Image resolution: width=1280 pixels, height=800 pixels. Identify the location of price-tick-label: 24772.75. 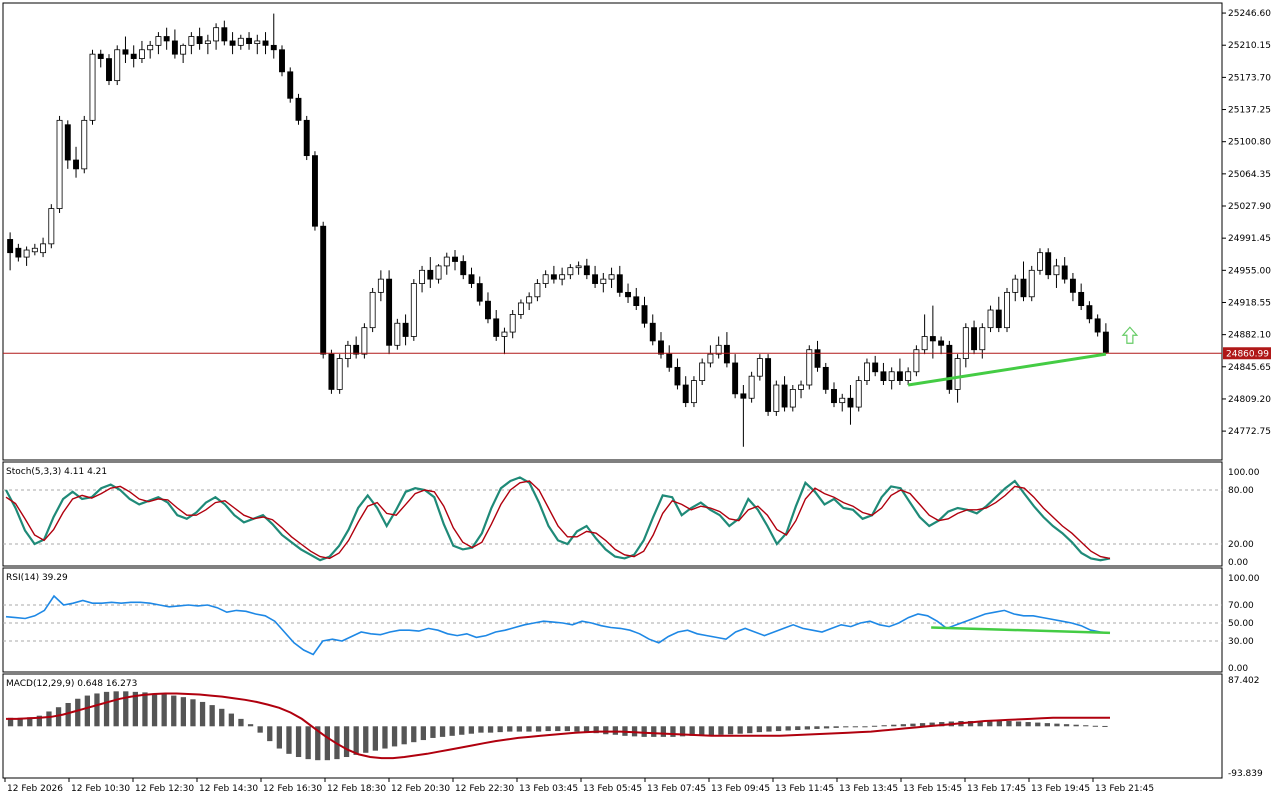
(1249, 432).